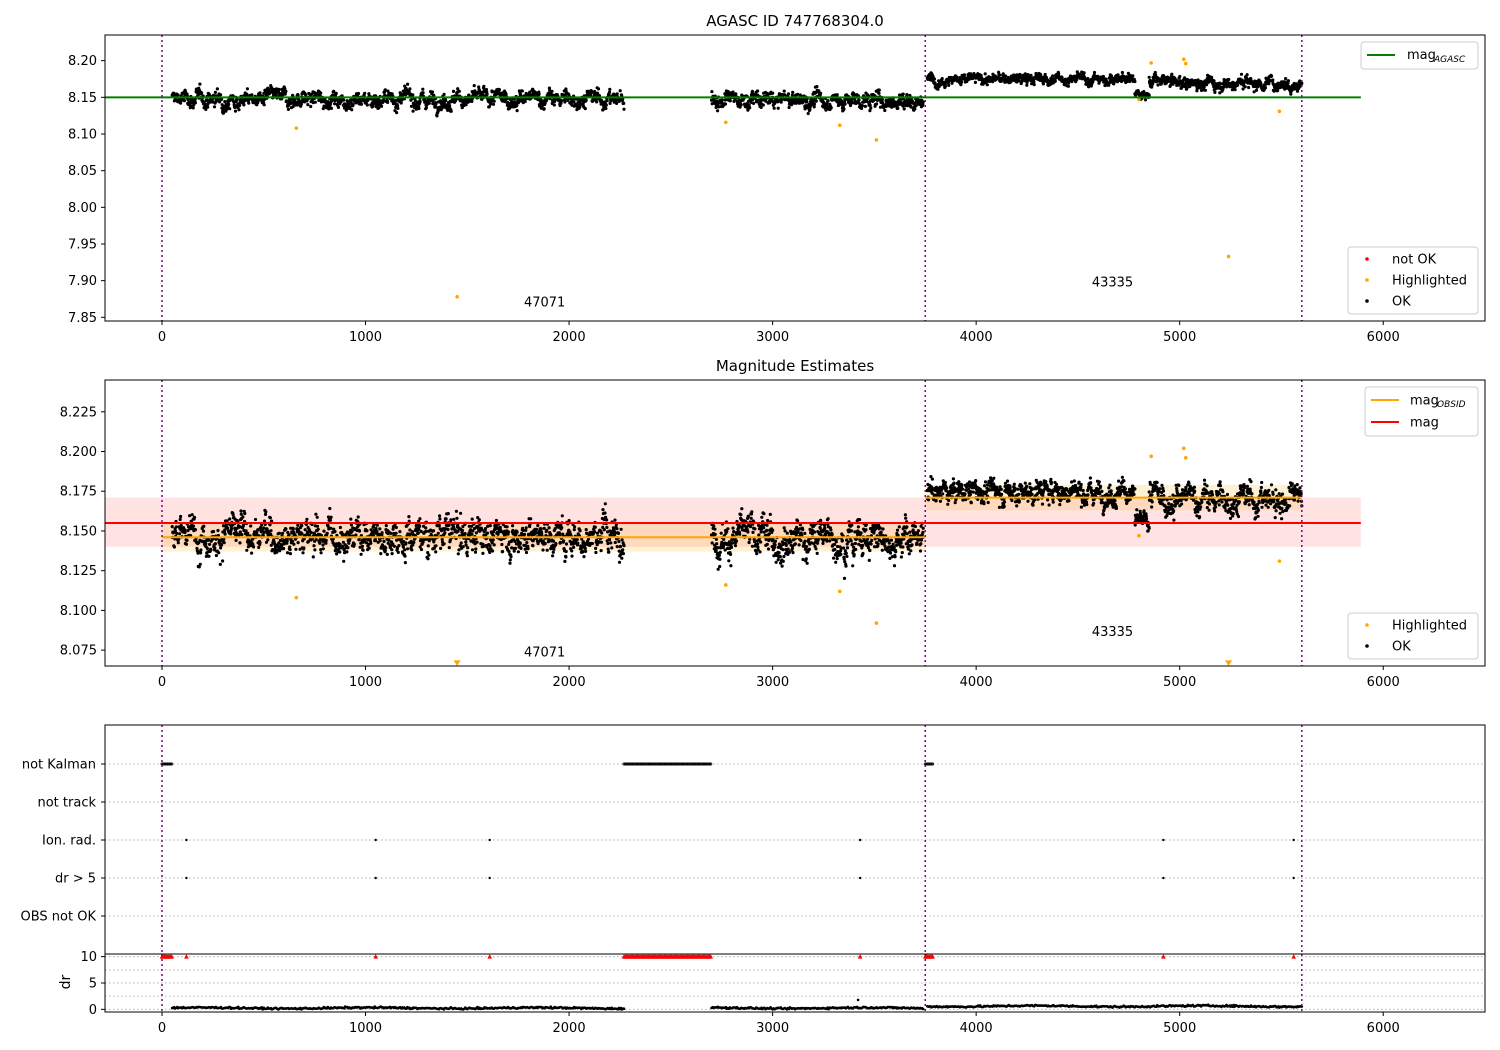 This screenshot has width=1500, height=1050. Describe the element at coordinates (162, 337) in the screenshot. I see `x-tick-label: 0` at that location.